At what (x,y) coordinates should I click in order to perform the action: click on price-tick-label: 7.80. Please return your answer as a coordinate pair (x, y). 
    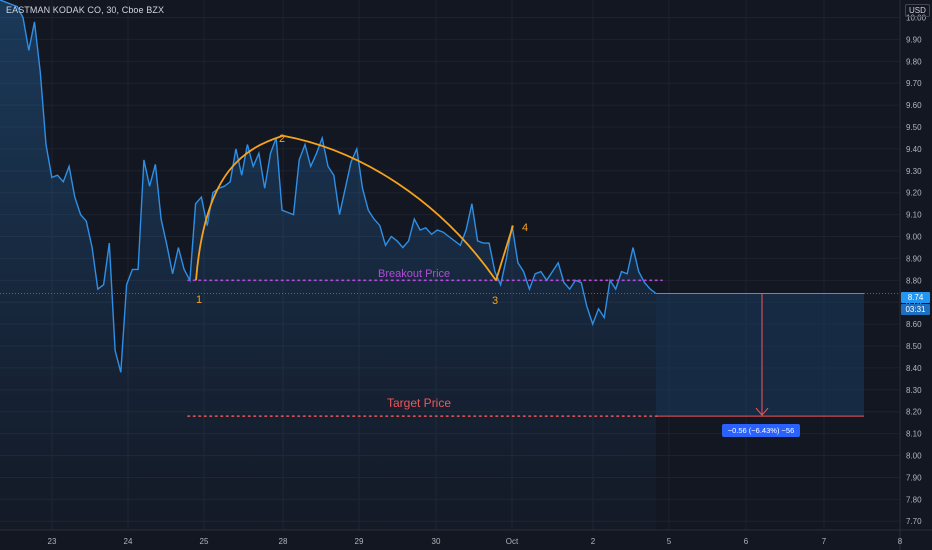
    Looking at the image, I should click on (914, 499).